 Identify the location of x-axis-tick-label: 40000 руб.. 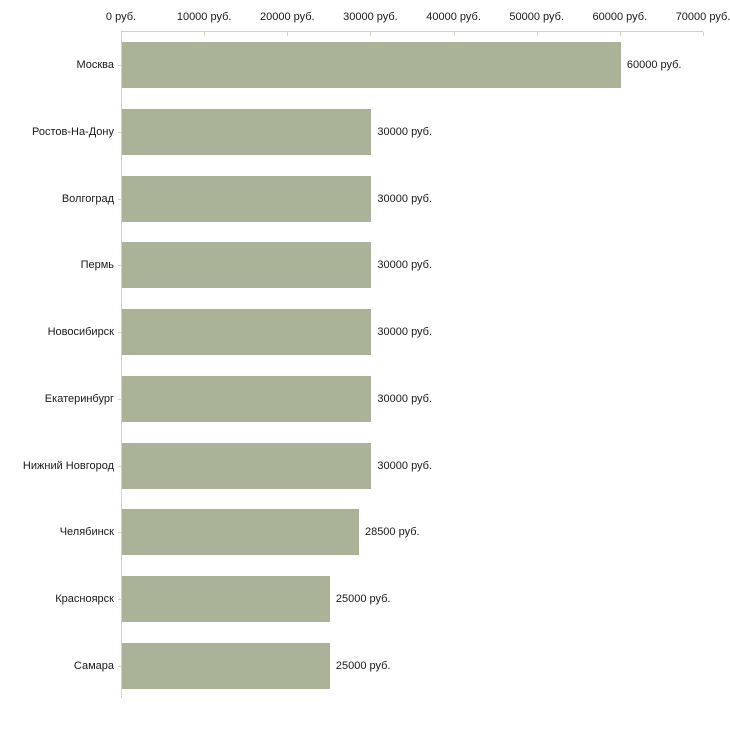
(453, 17).